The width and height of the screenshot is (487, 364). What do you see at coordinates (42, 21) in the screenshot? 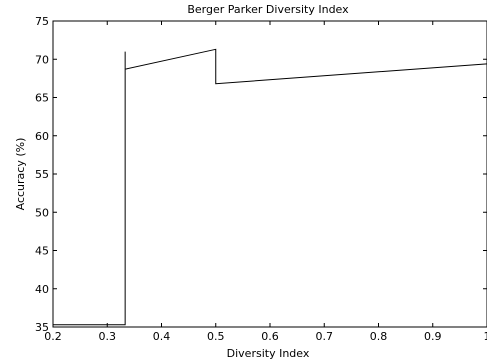
I see `y-tick-label: 75` at bounding box center [42, 21].